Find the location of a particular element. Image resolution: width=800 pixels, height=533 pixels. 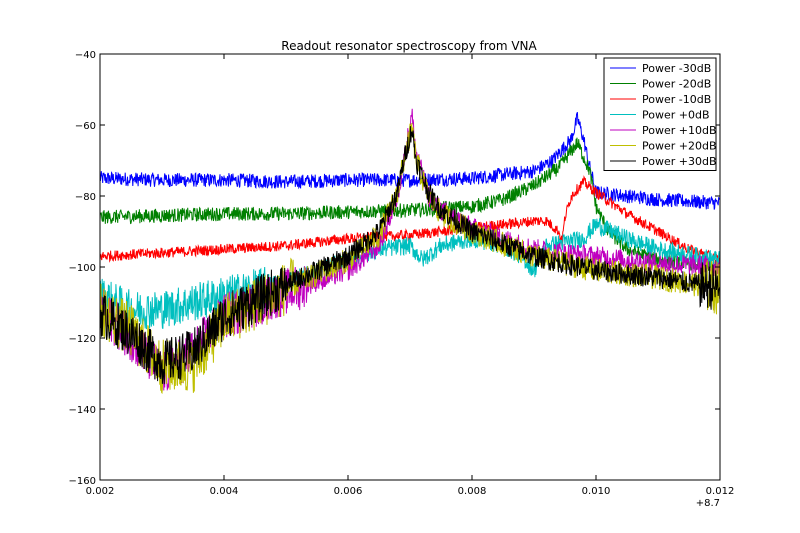

legend-entry: Power -10dB is located at coordinates (676, 99).